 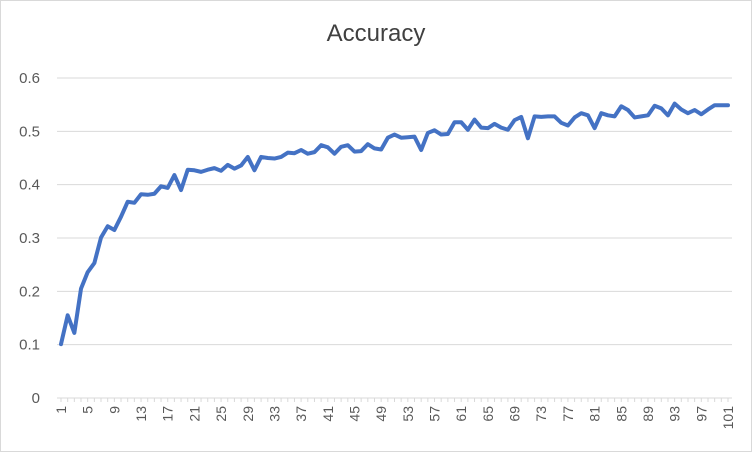 What do you see at coordinates (194, 414) in the screenshot?
I see `x-tick-label: 21` at bounding box center [194, 414].